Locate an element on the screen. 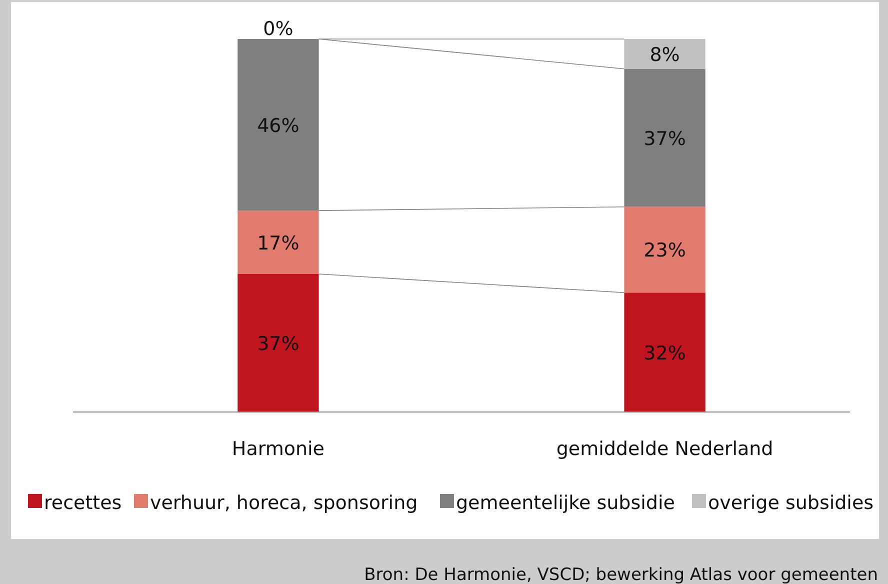 This screenshot has width=888, height=584. data-label: 8% is located at coordinates (665, 55).